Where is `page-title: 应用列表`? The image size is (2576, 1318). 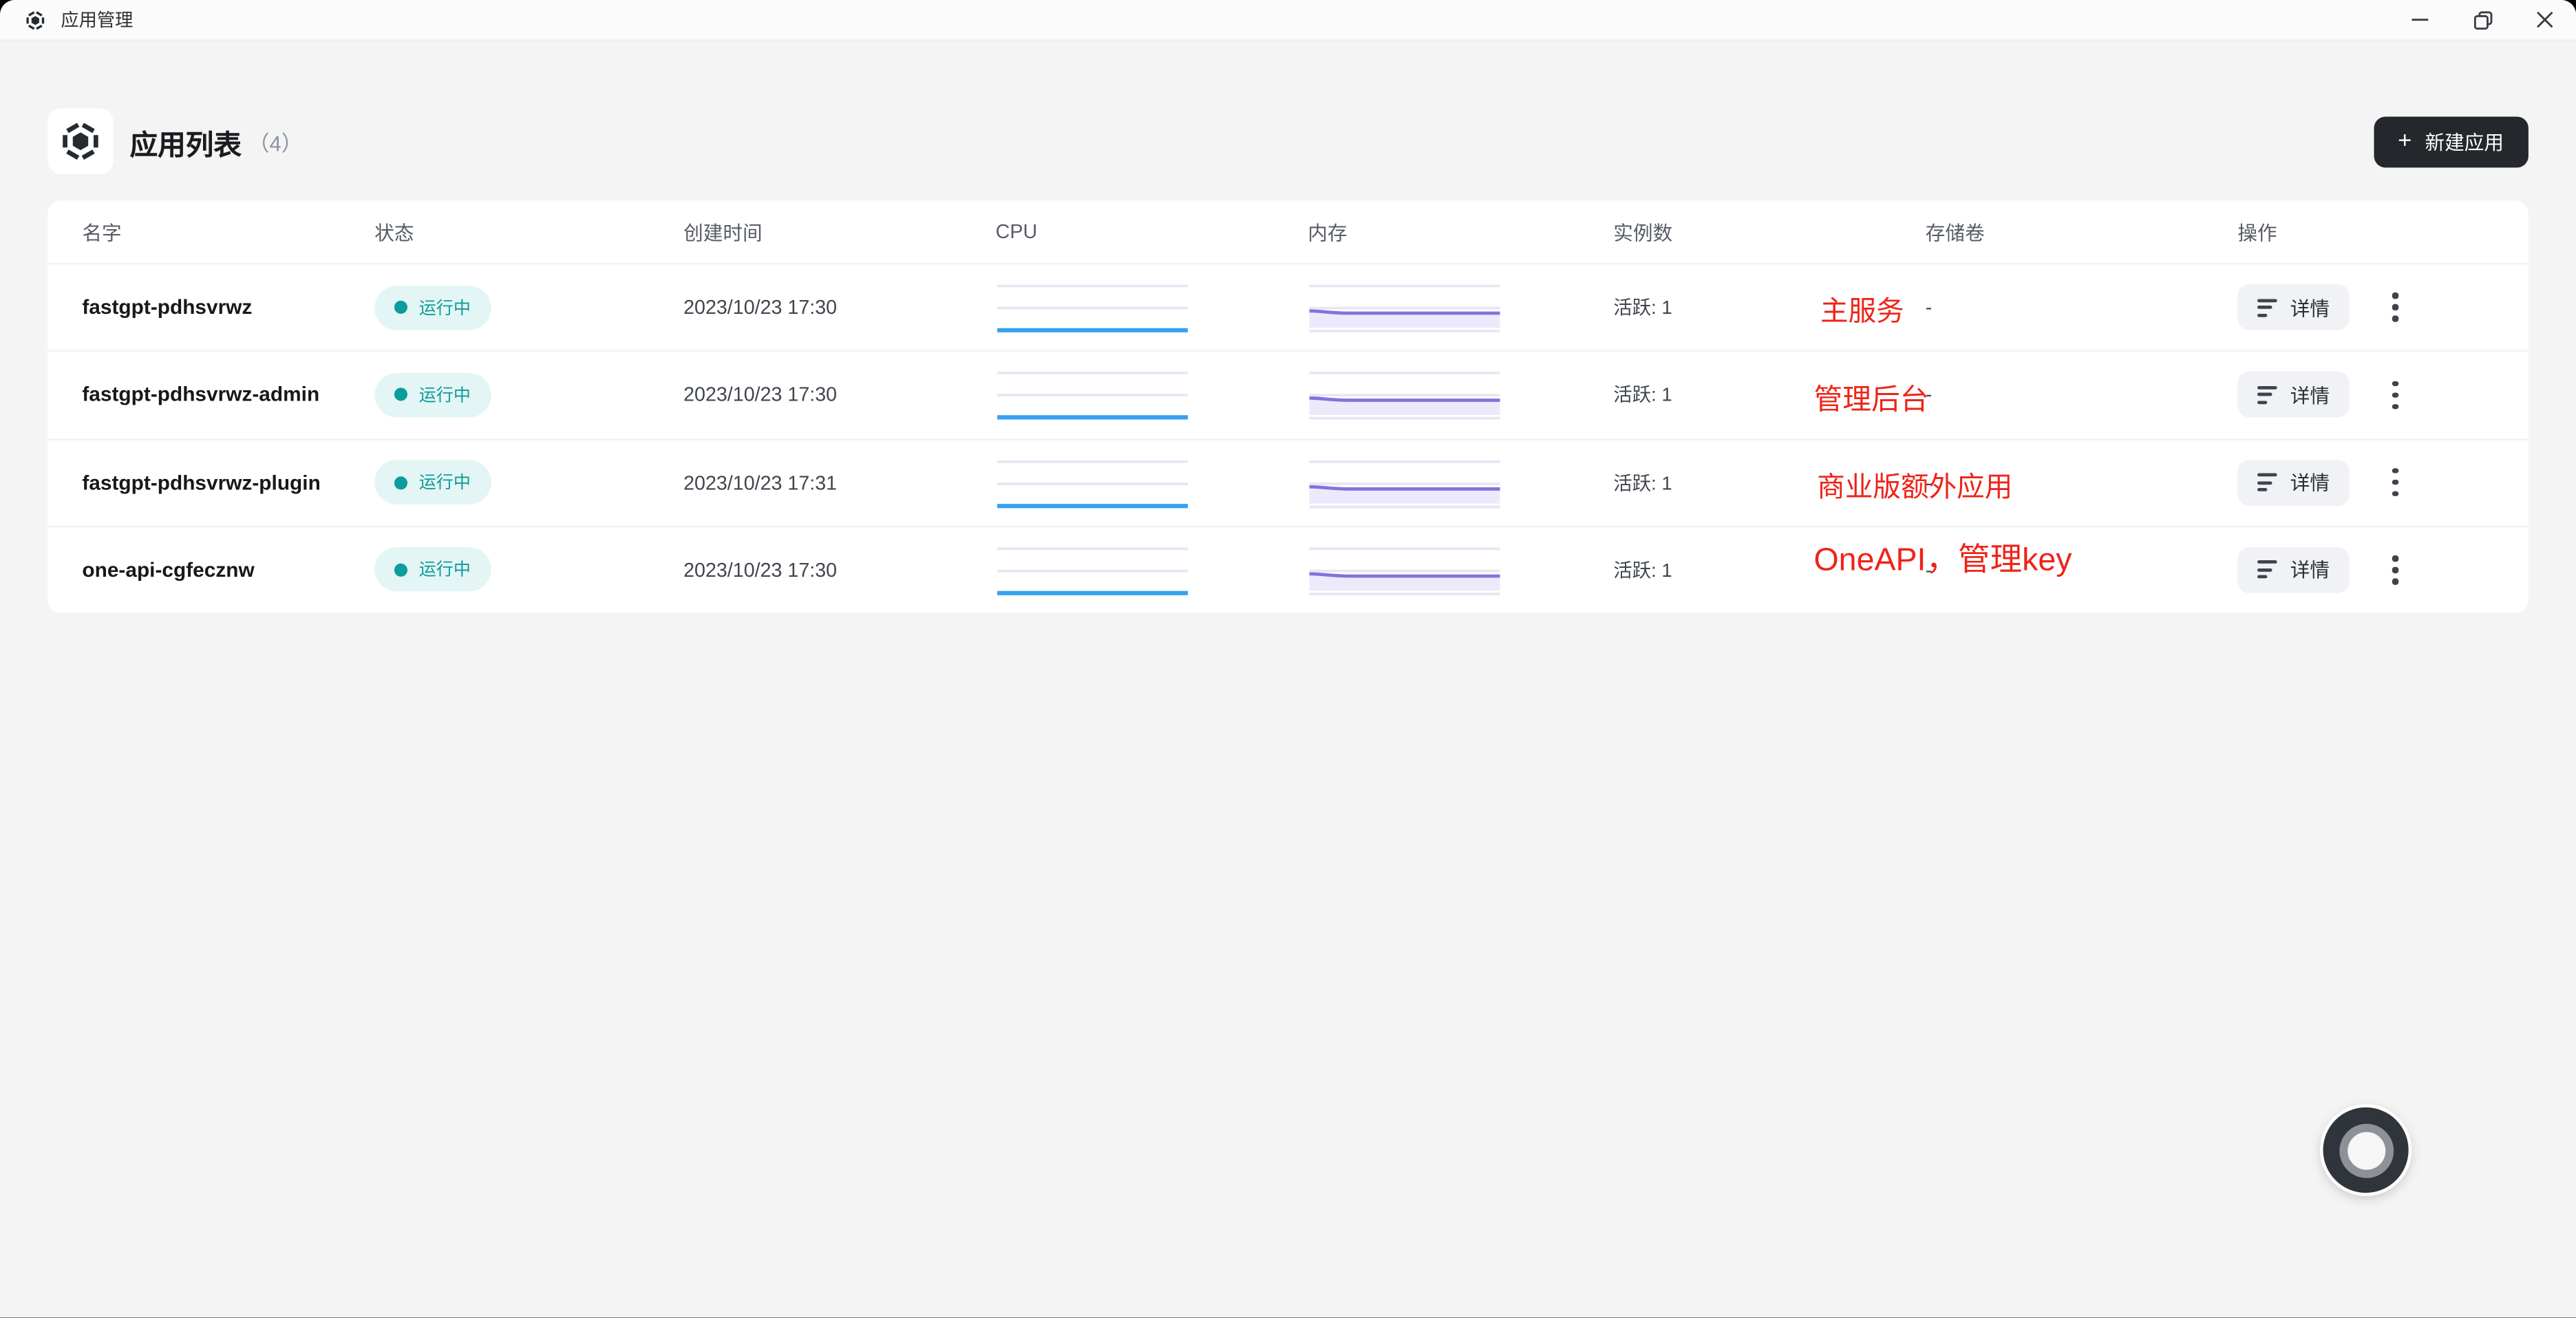 page-title: 应用列表 is located at coordinates (185, 144).